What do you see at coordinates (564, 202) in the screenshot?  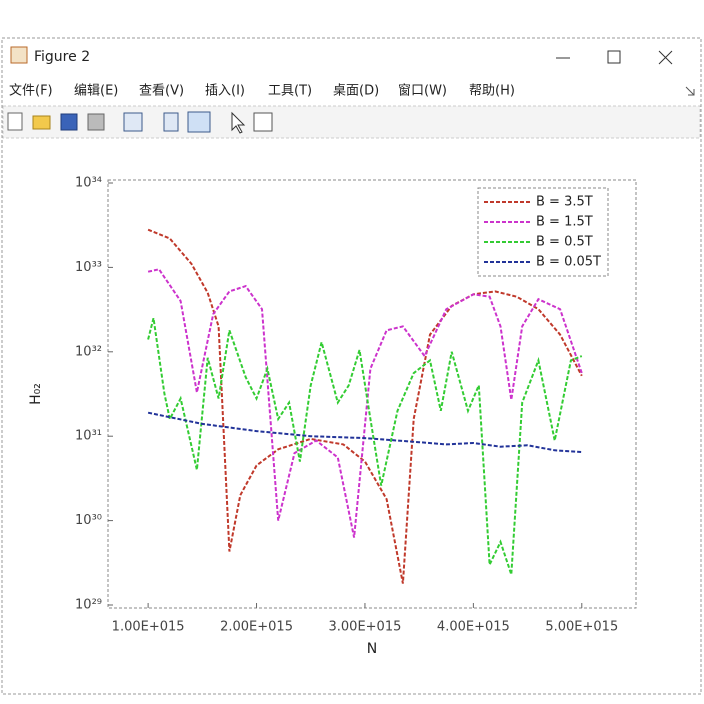 I see `legend-label: B = 3.5T` at bounding box center [564, 202].